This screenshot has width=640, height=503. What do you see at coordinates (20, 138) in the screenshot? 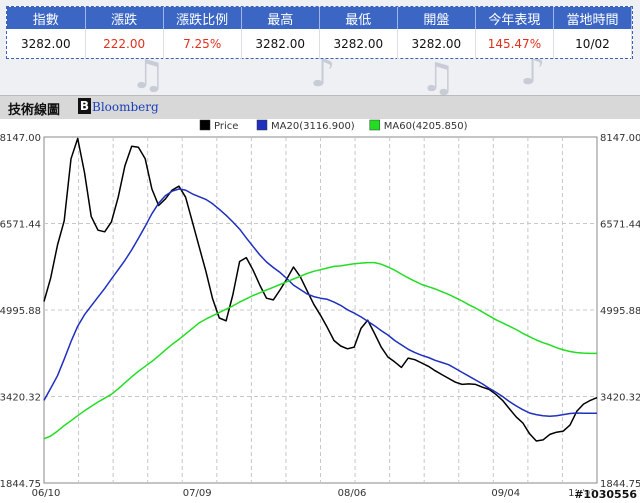
I see `y-tick-label-left: 8147.00` at bounding box center [20, 138].